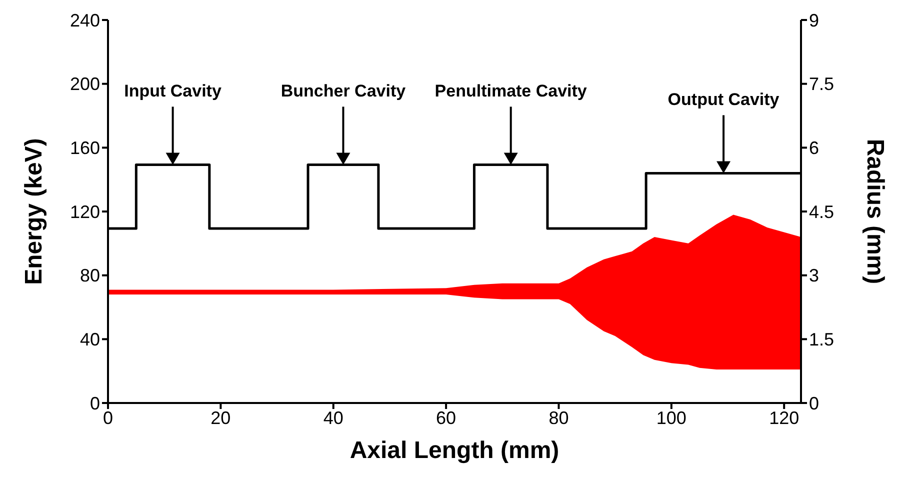  What do you see at coordinates (724, 100) in the screenshot?
I see `annotation: Output Cavity` at bounding box center [724, 100].